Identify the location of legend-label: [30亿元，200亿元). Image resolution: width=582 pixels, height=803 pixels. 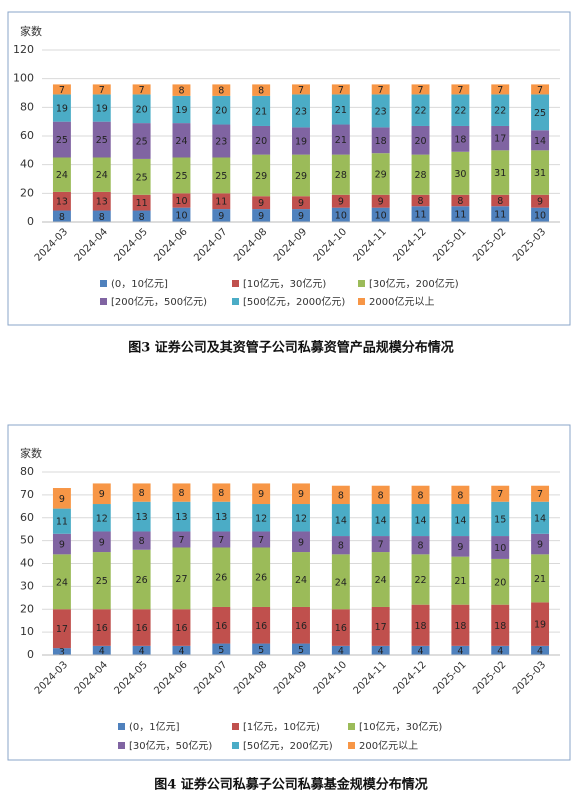
(414, 283).